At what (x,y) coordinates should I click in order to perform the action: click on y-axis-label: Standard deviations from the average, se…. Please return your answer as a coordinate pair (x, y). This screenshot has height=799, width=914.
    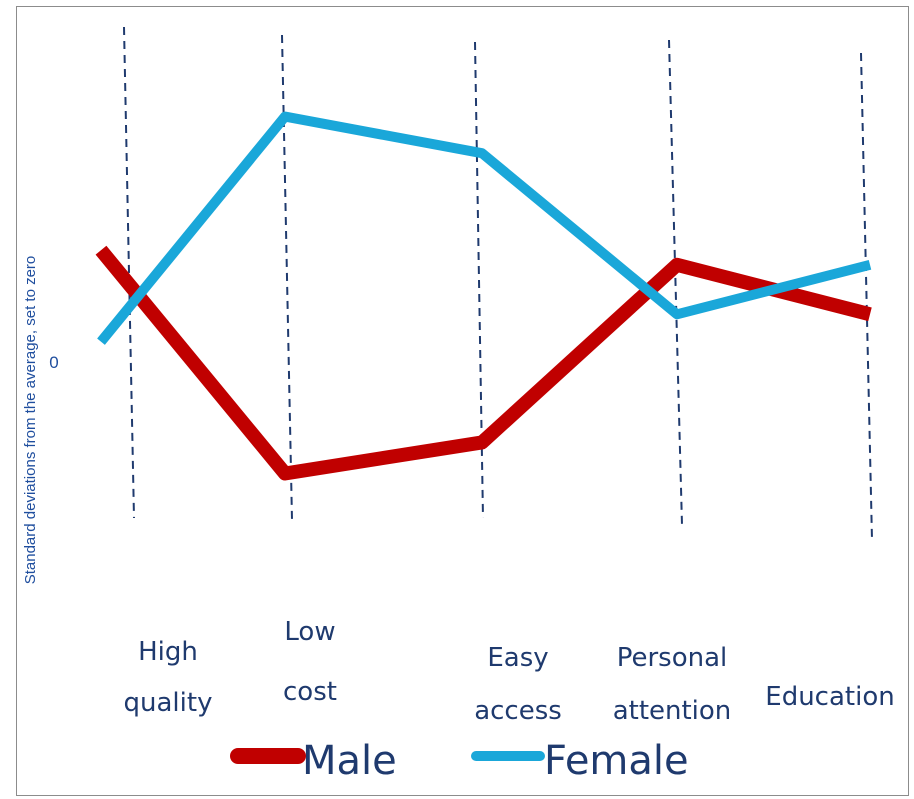
    Looking at the image, I should click on (30, 420).